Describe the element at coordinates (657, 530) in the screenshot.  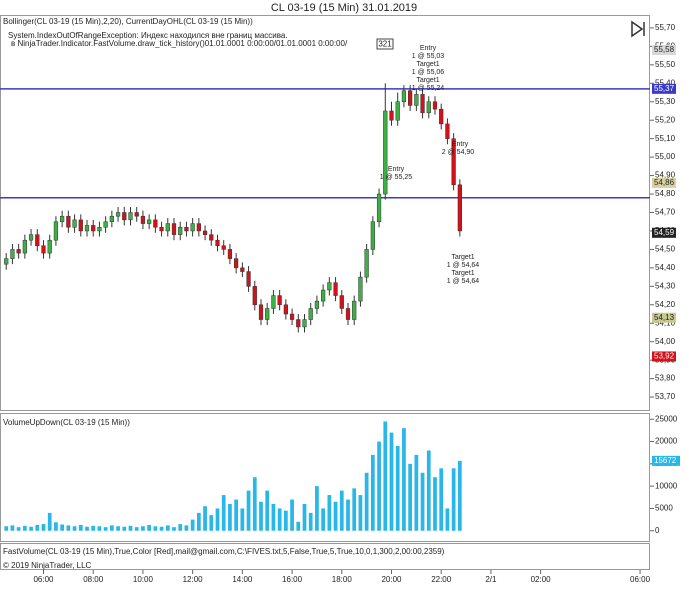
I see `y-tick-label: 0` at that location.